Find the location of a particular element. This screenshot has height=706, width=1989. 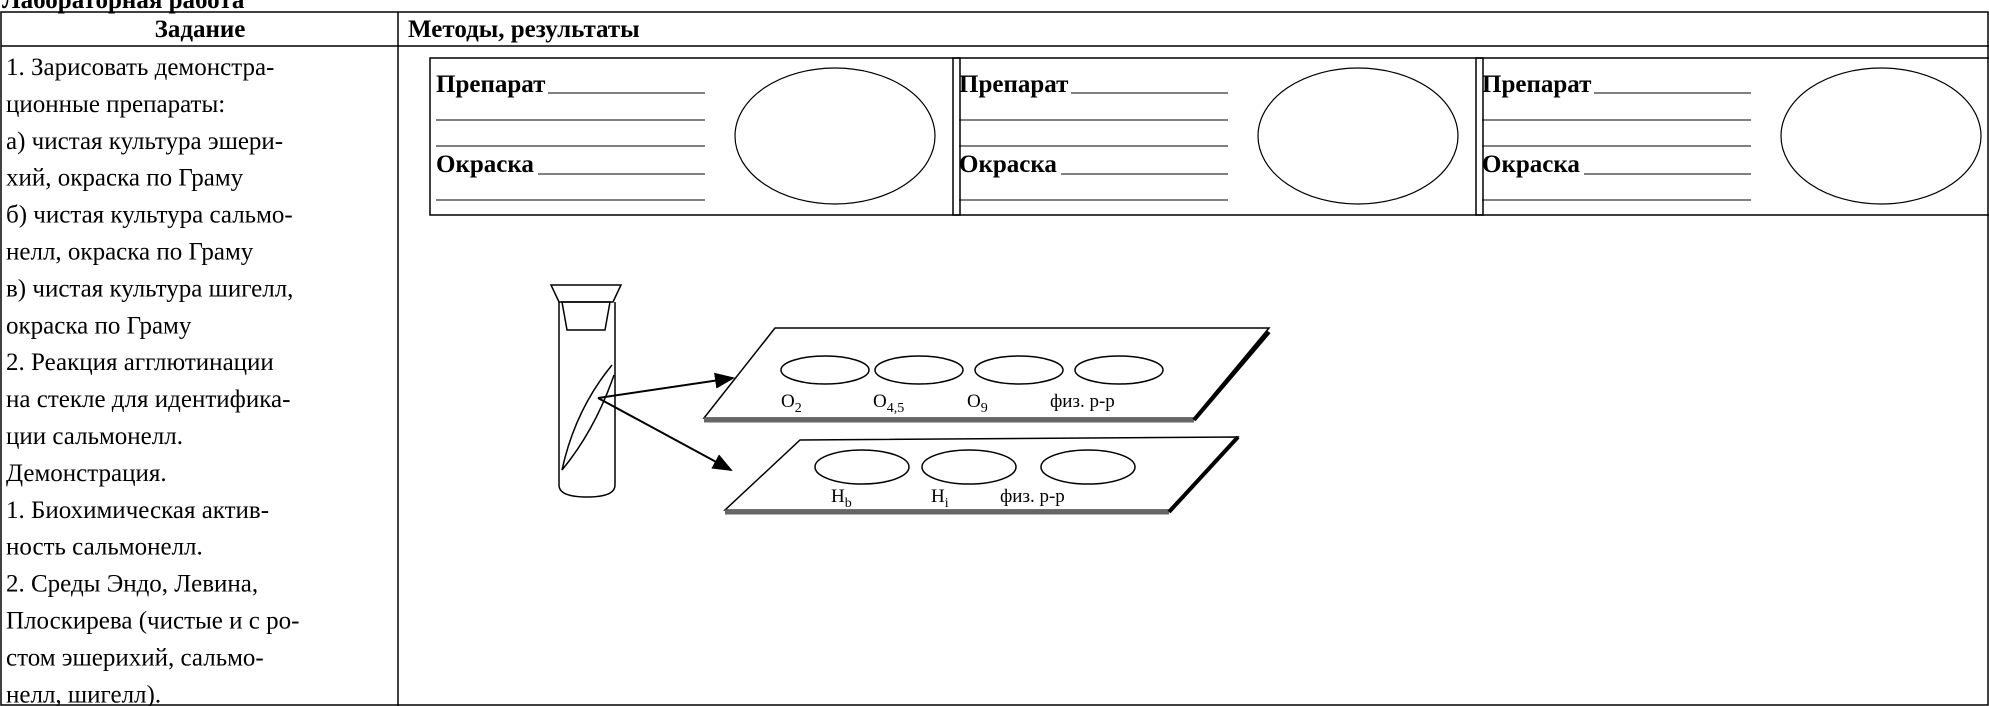

well-label: O9 is located at coordinates (977, 403).